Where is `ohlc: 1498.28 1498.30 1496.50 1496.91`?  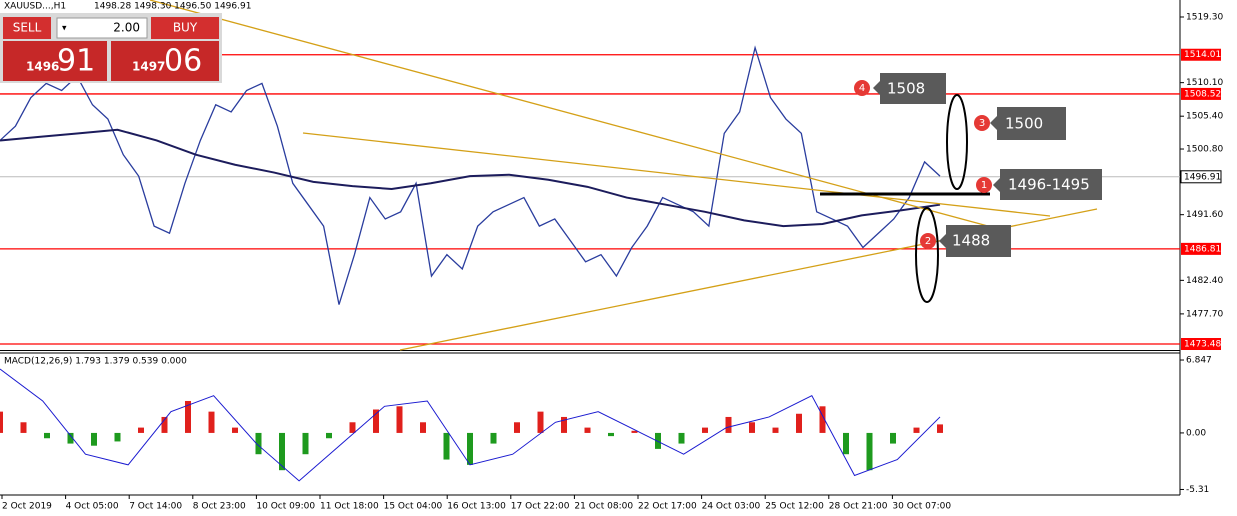 ohlc: 1498.28 1498.30 1496.50 1496.91 is located at coordinates (172, 7).